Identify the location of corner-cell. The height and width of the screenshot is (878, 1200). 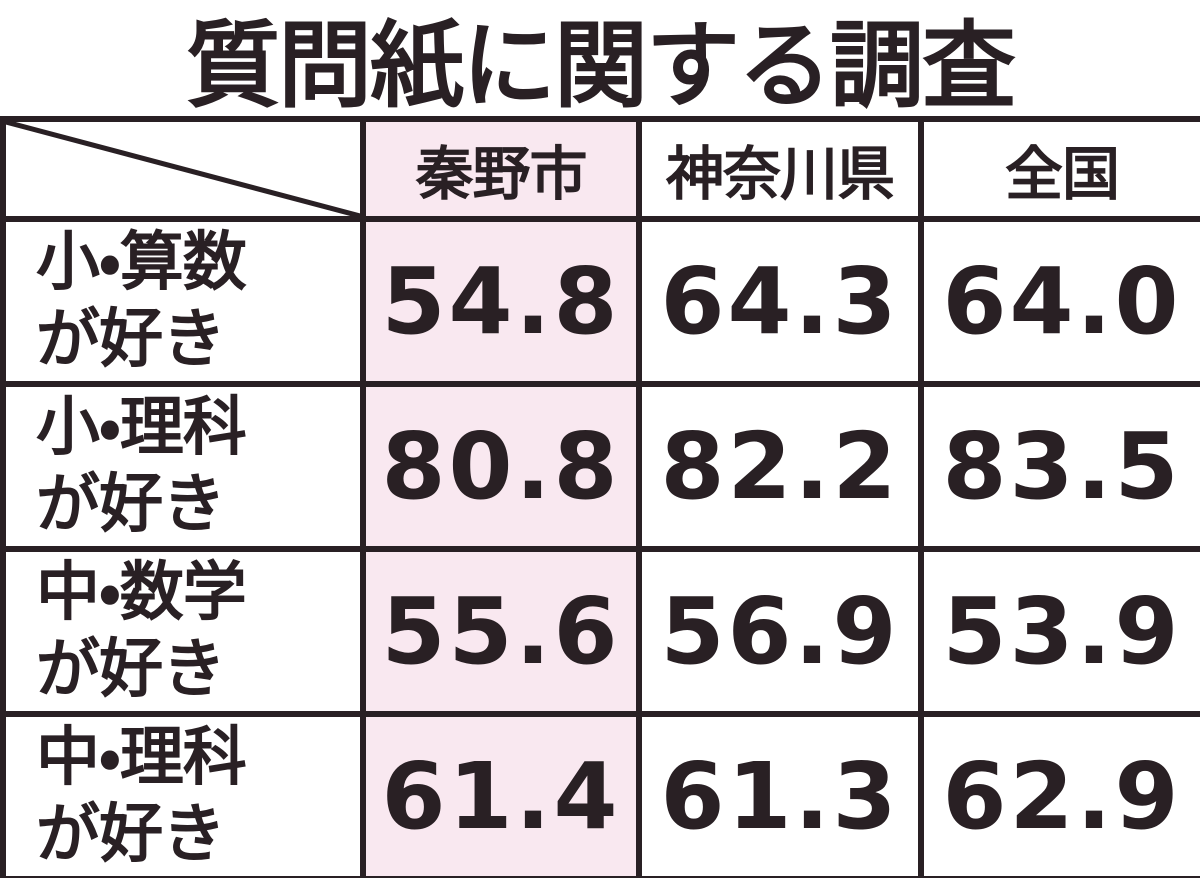
(183, 169).